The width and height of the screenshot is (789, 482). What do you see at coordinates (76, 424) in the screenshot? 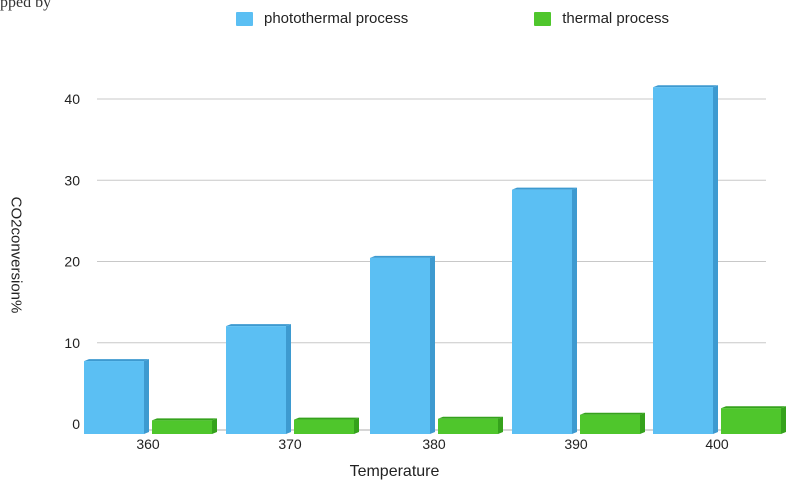
I see `y-tick-label: 0` at bounding box center [76, 424].